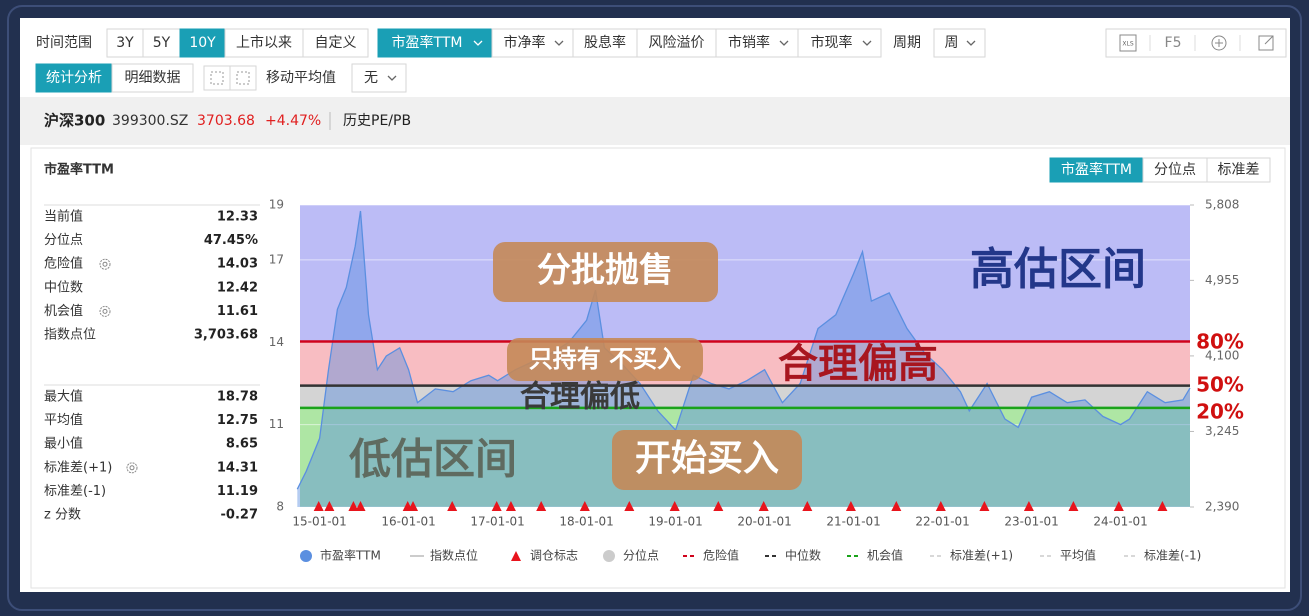 This screenshot has height=616, width=1309. What do you see at coordinates (516, 556) in the screenshot?
I see `legend-symbol` at bounding box center [516, 556].